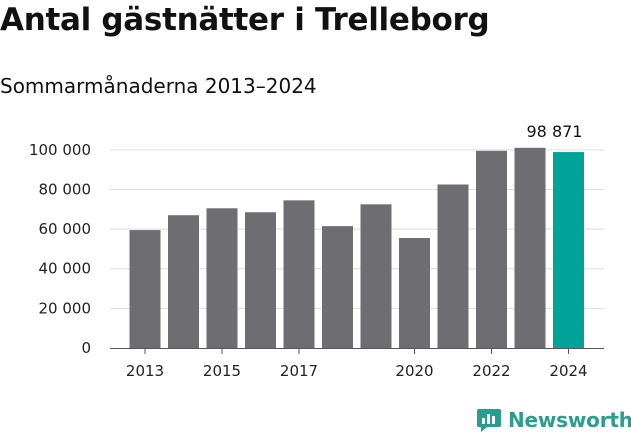 The height and width of the screenshot is (439, 631). I want to click on y-tick-label: 20 000, so click(65, 308).